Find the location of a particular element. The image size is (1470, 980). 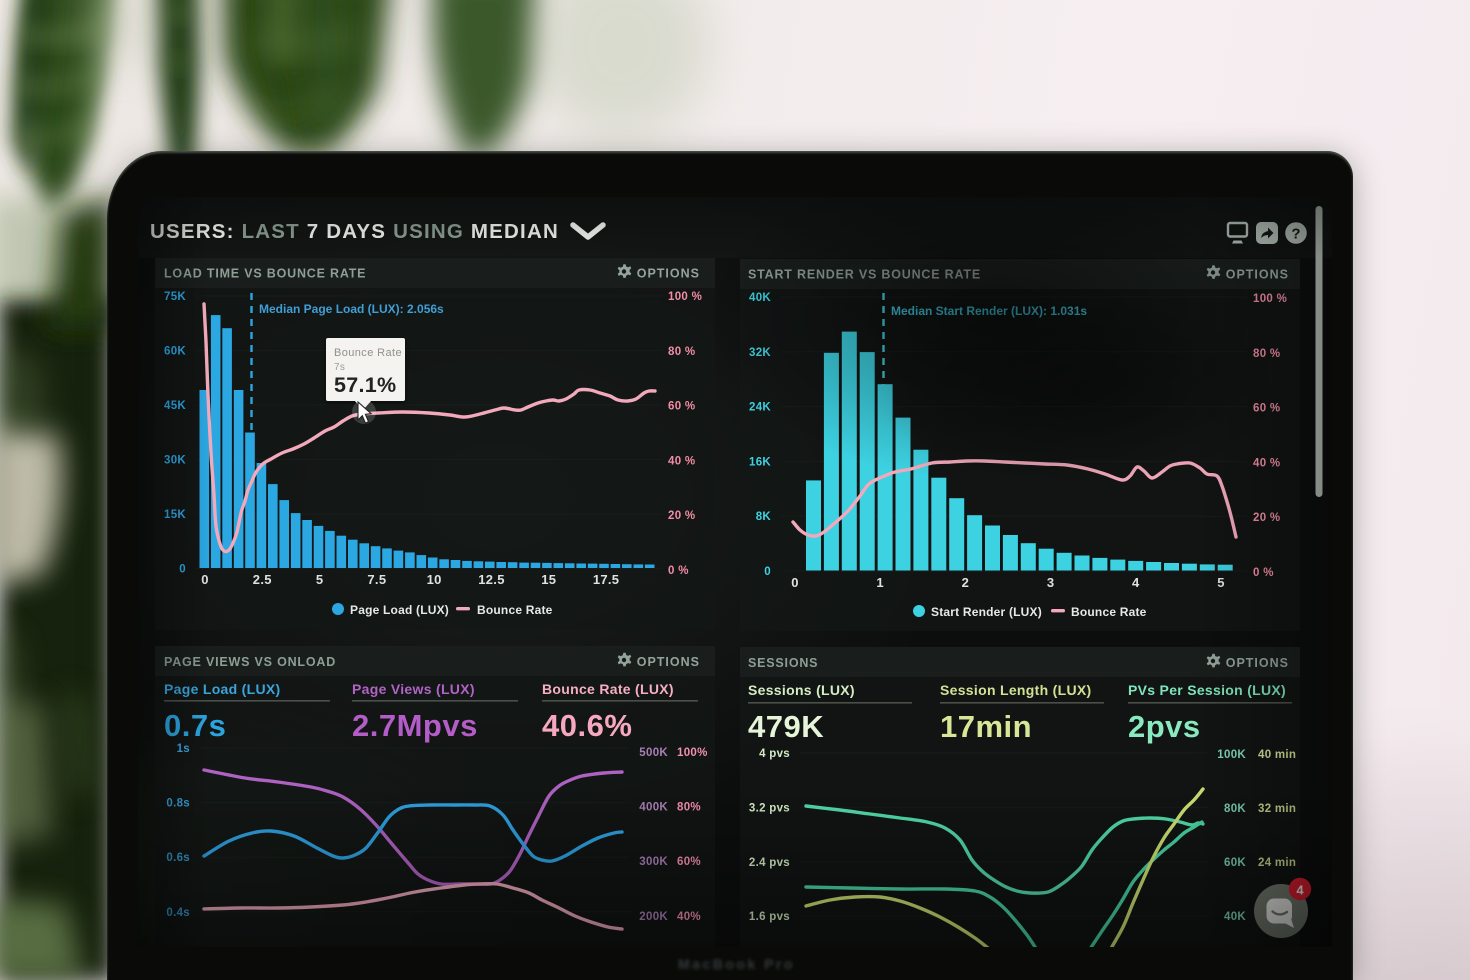

svg-text: 200K is located at coordinates (653, 917).